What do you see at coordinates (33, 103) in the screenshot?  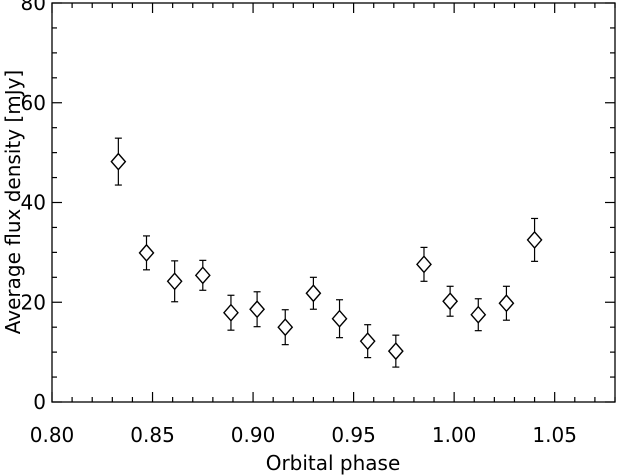 I see `y-tick-label: 60` at bounding box center [33, 103].